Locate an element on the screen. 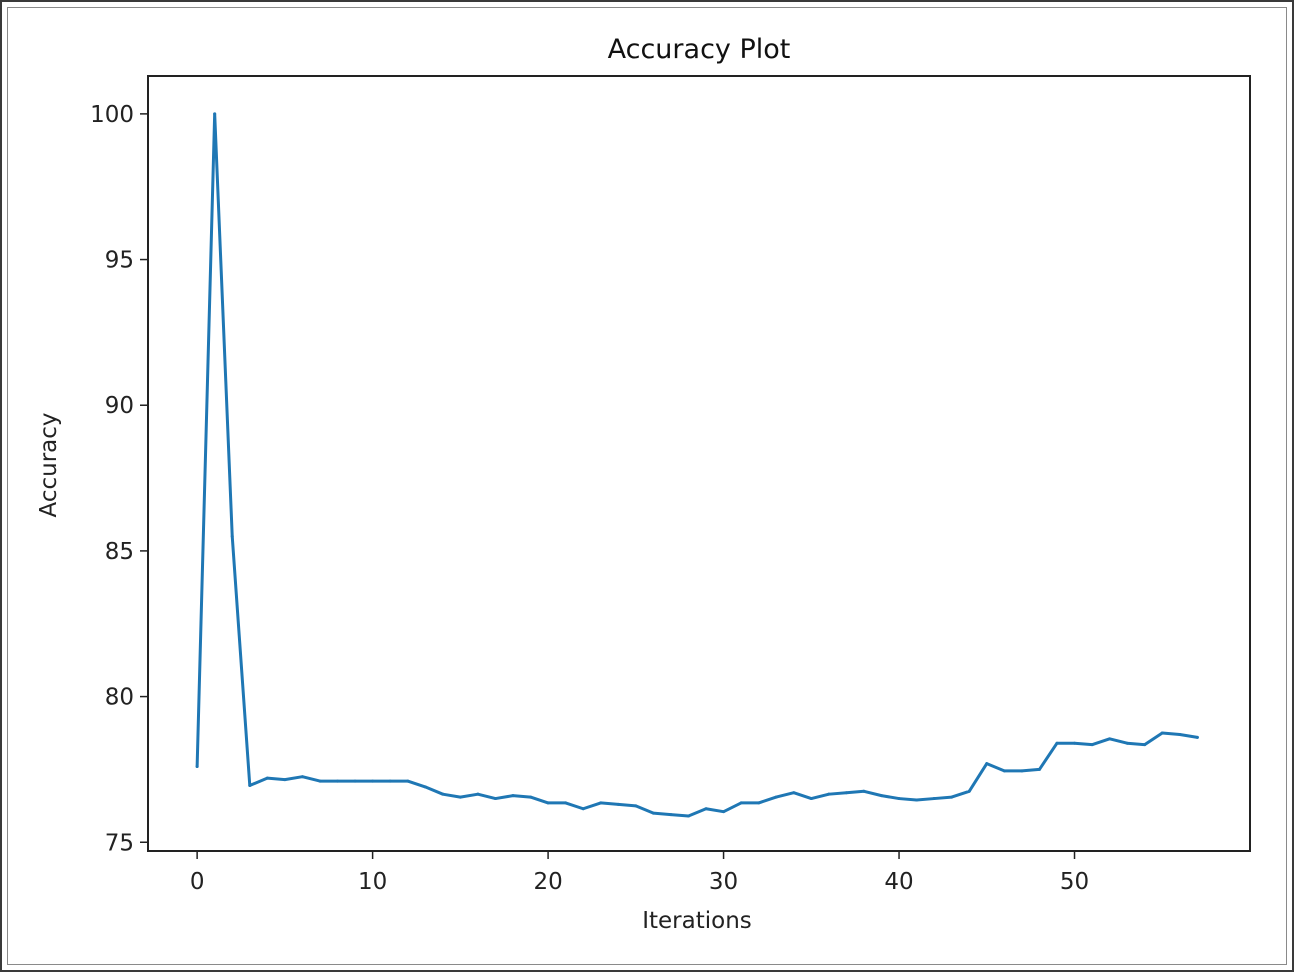 This screenshot has height=972, width=1294. x-axis-title: Iterations is located at coordinates (697, 921).